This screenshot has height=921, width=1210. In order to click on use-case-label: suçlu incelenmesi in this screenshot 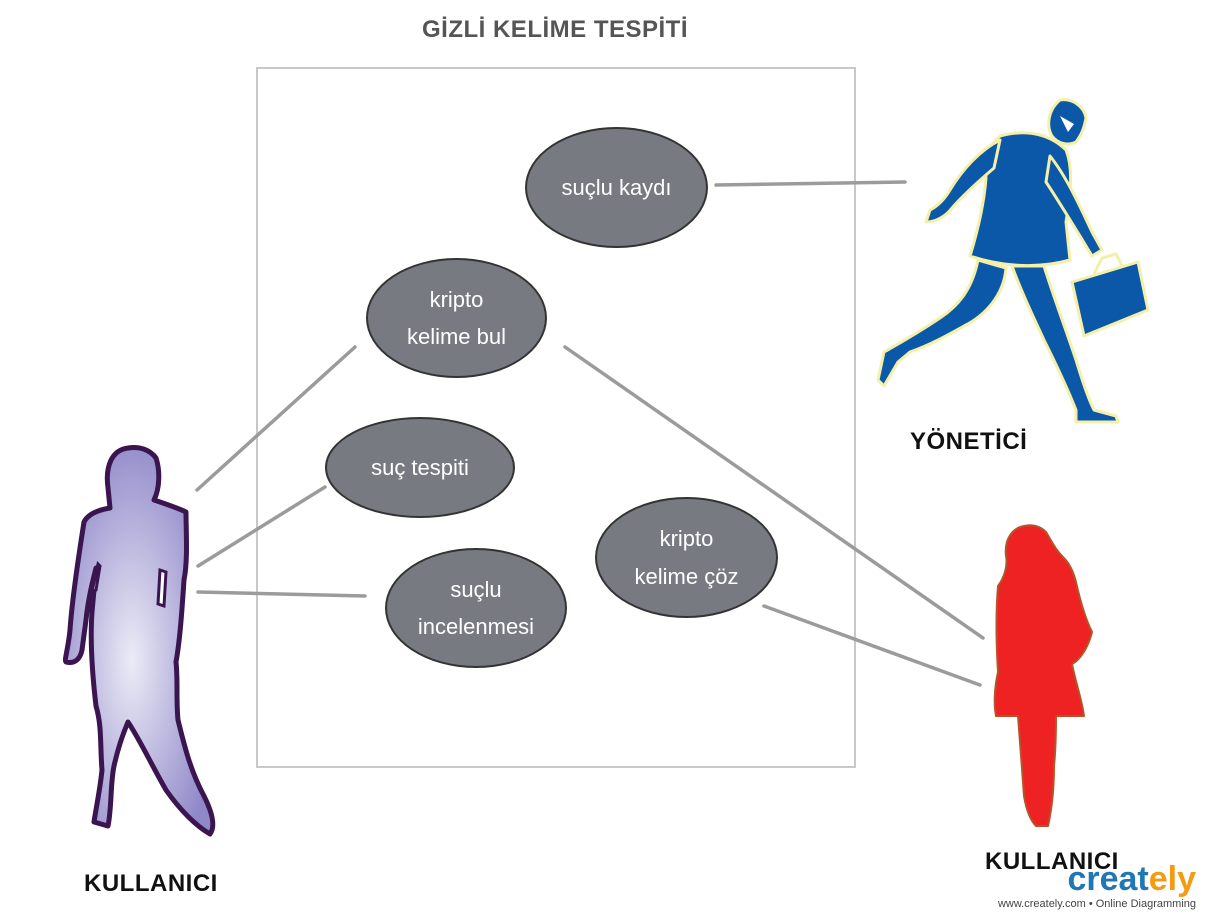, I will do `click(476, 607)`.